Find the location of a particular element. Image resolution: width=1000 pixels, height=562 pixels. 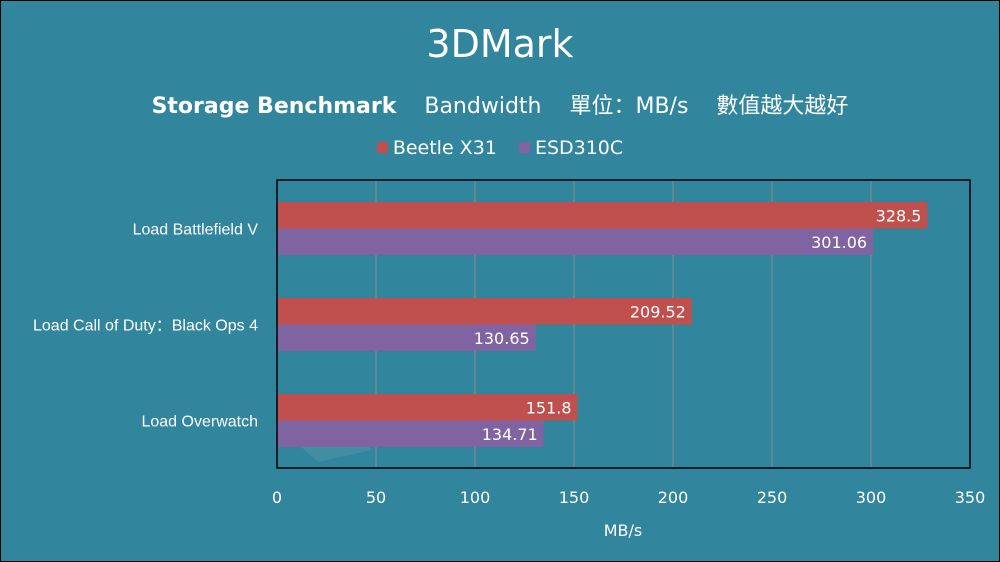

data-label: 130.65 is located at coordinates (502, 338).